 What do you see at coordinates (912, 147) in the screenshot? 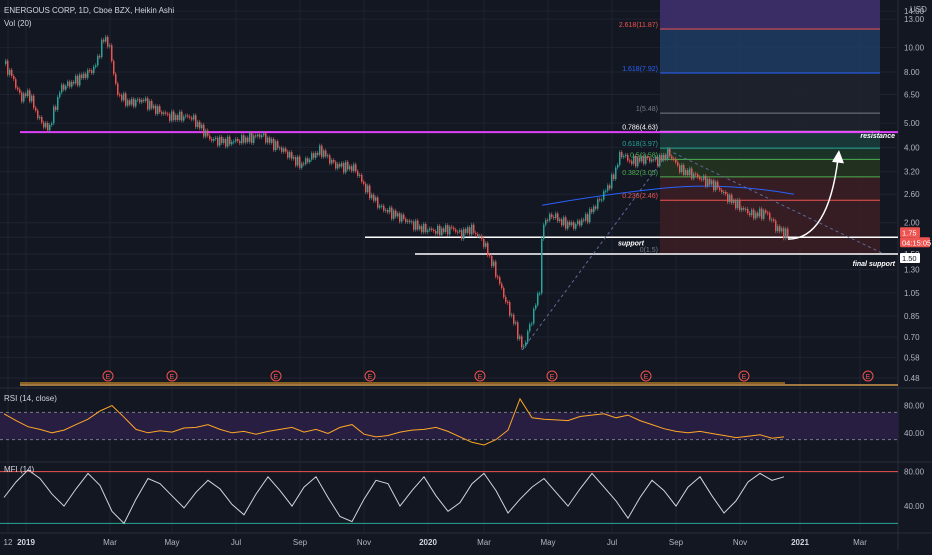
I see `y-tick-label: 4.00` at bounding box center [912, 147].